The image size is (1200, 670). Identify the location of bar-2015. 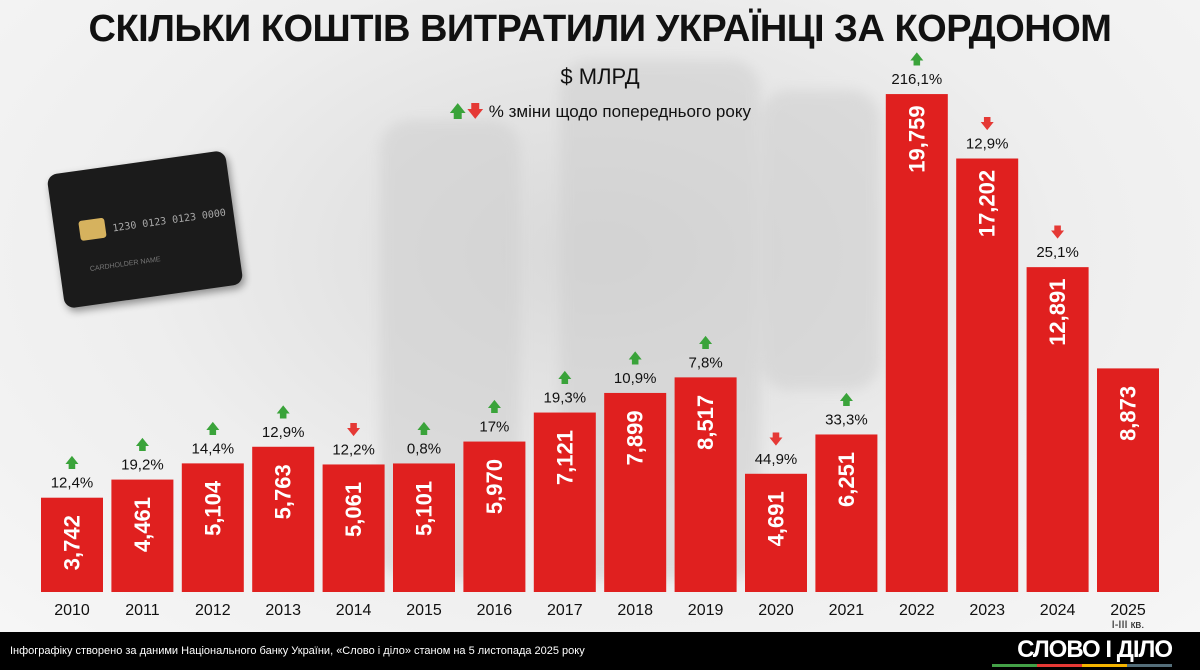
(424, 527).